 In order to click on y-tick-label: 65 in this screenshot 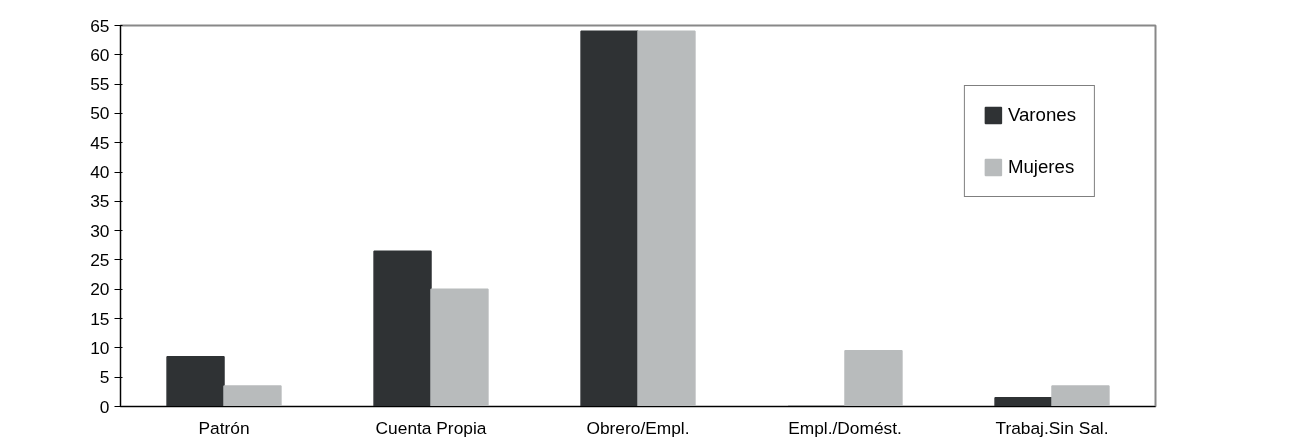, I will do `click(100, 25)`.